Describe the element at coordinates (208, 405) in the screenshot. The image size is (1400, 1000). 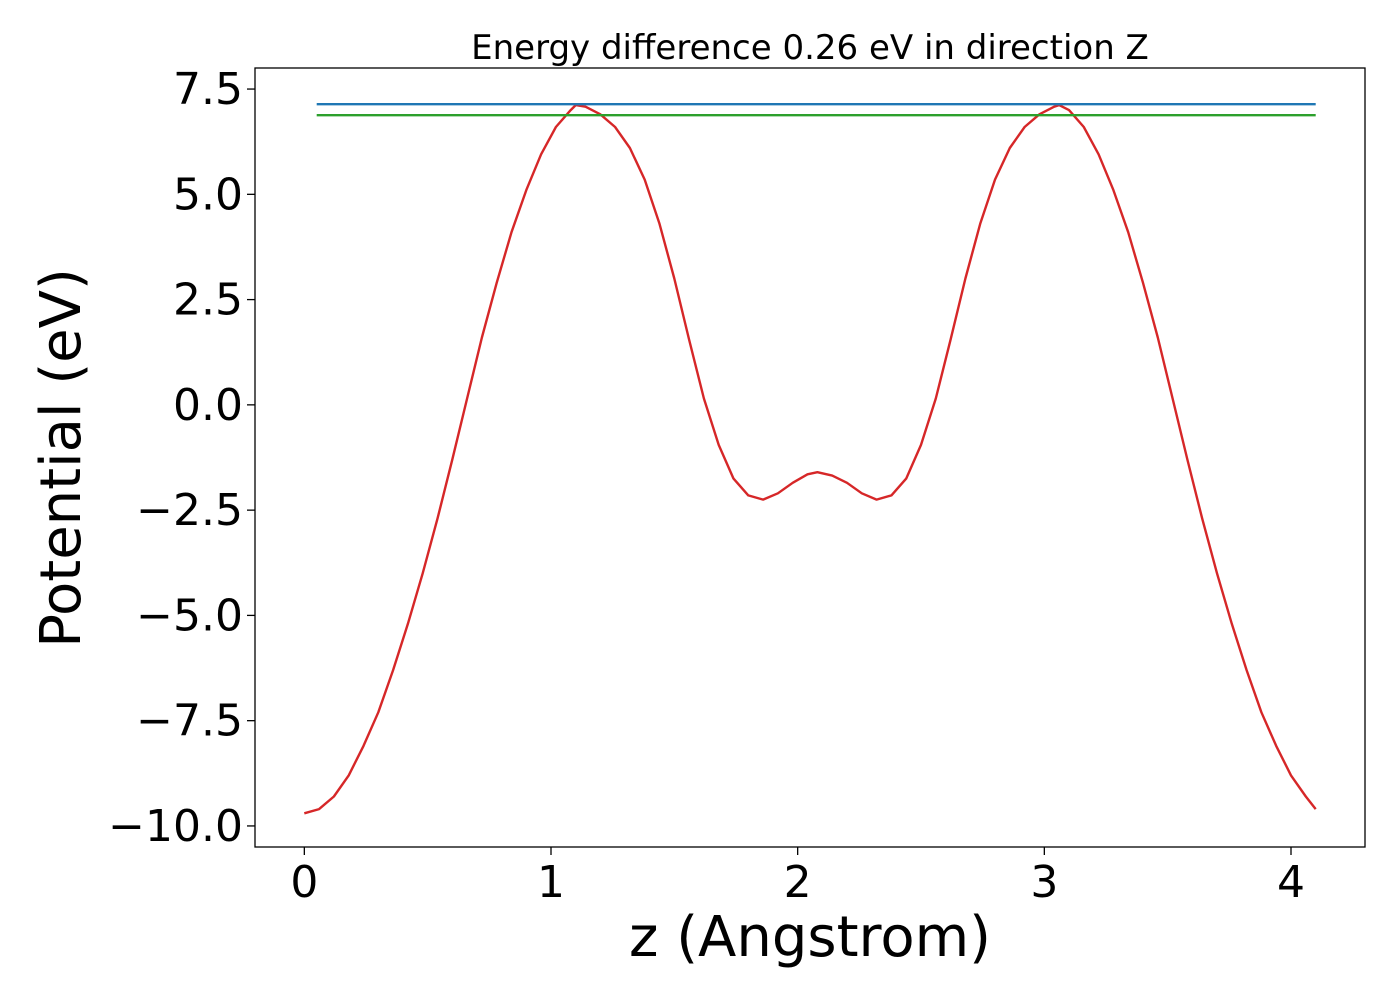
I see `y-tick-label: 0.0` at that location.